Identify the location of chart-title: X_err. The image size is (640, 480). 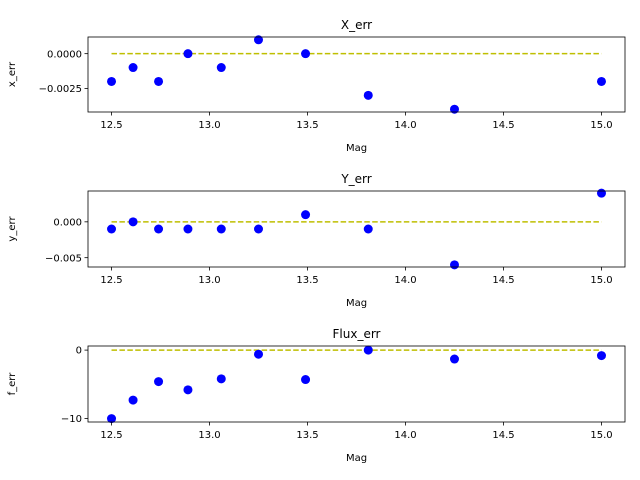
(356, 25).